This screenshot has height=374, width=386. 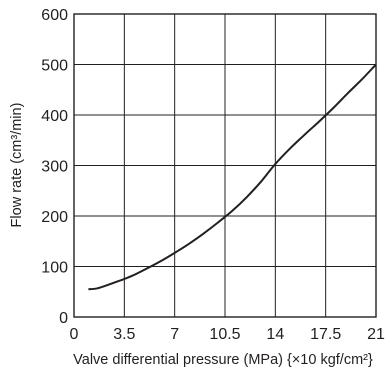 What do you see at coordinates (325, 334) in the screenshot?
I see `x-tick-label: 17.5` at bounding box center [325, 334].